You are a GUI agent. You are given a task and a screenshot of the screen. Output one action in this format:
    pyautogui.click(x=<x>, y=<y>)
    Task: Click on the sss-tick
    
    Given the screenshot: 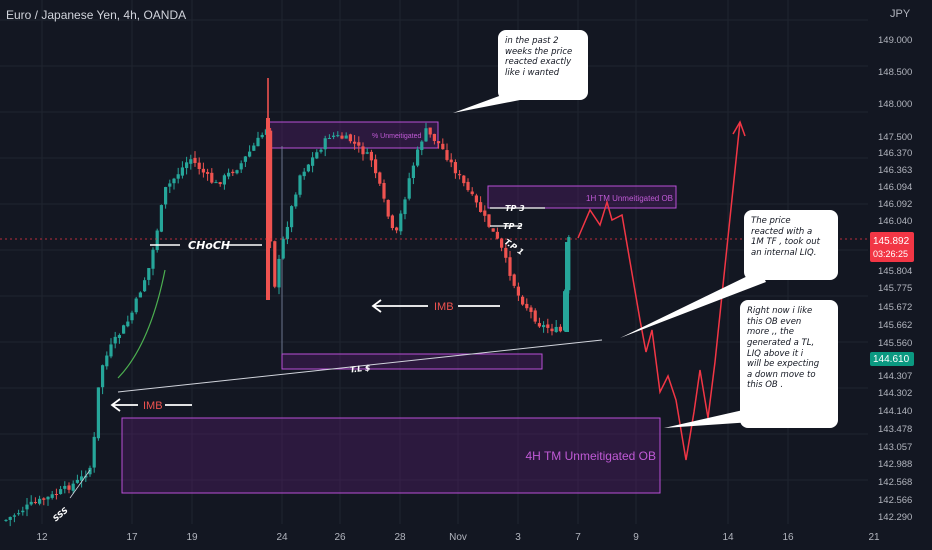 What is the action you would take?
    pyautogui.click(x=80, y=484)
    